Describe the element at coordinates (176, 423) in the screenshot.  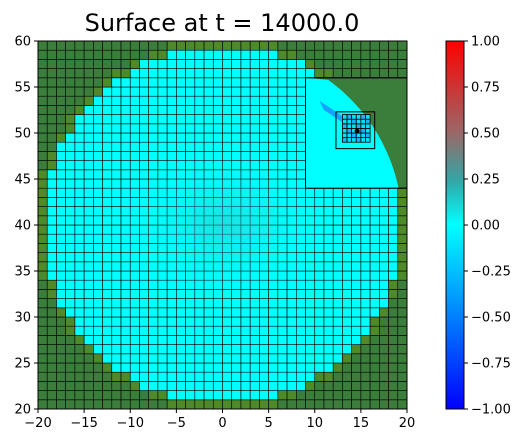
I see `x-tick-label: −5` at that location.